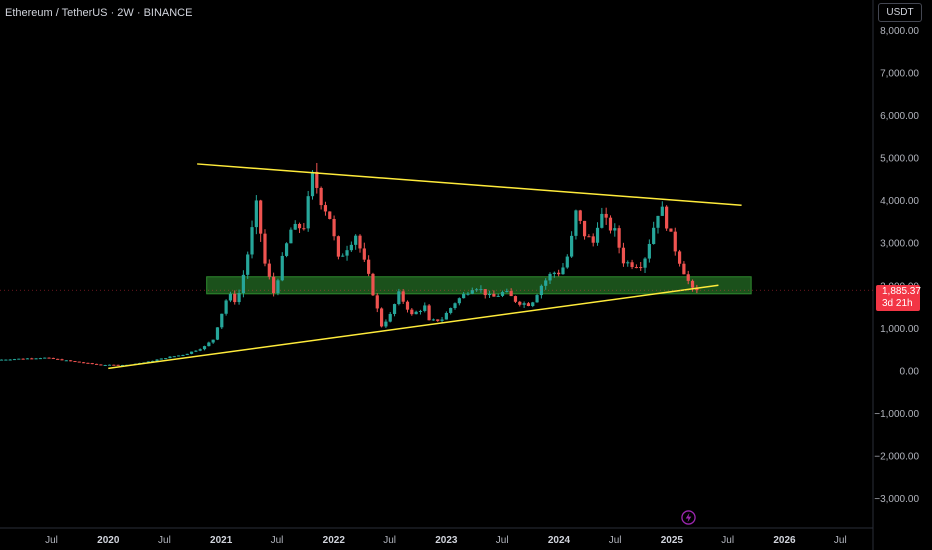  I want to click on price-tick-label: 0.00, so click(910, 371).